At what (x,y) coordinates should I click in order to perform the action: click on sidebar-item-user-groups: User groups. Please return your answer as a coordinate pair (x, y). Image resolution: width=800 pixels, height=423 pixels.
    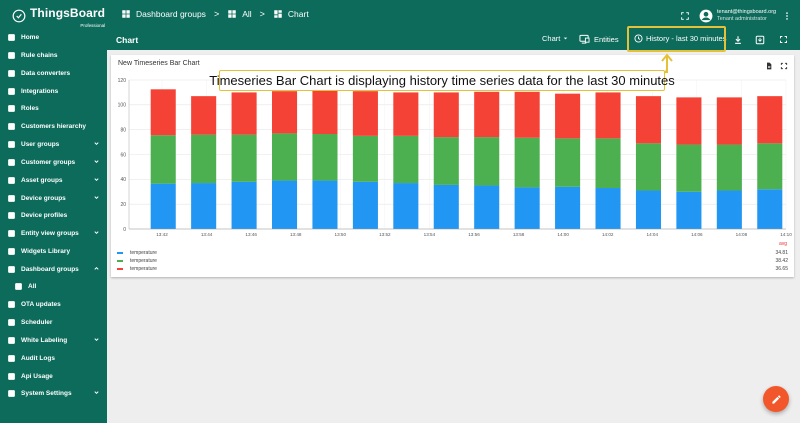
    Looking at the image, I should click on (53, 144).